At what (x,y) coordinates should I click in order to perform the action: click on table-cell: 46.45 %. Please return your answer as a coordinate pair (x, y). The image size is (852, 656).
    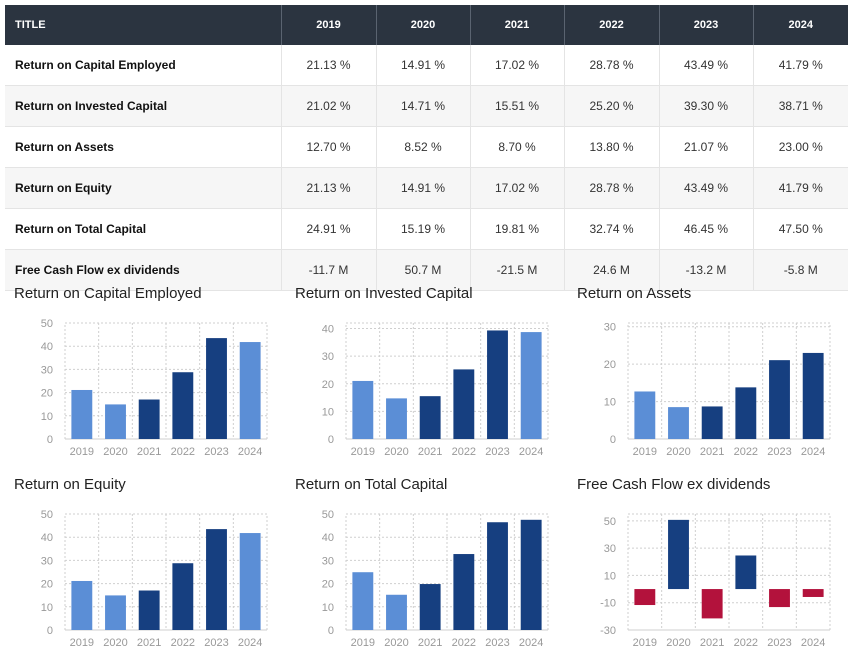
    Looking at the image, I should click on (706, 229).